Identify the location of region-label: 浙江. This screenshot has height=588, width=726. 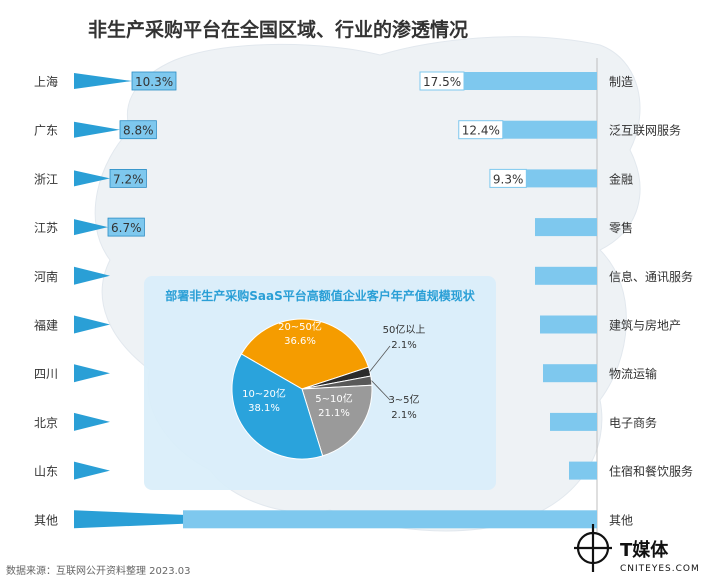
(46, 179).